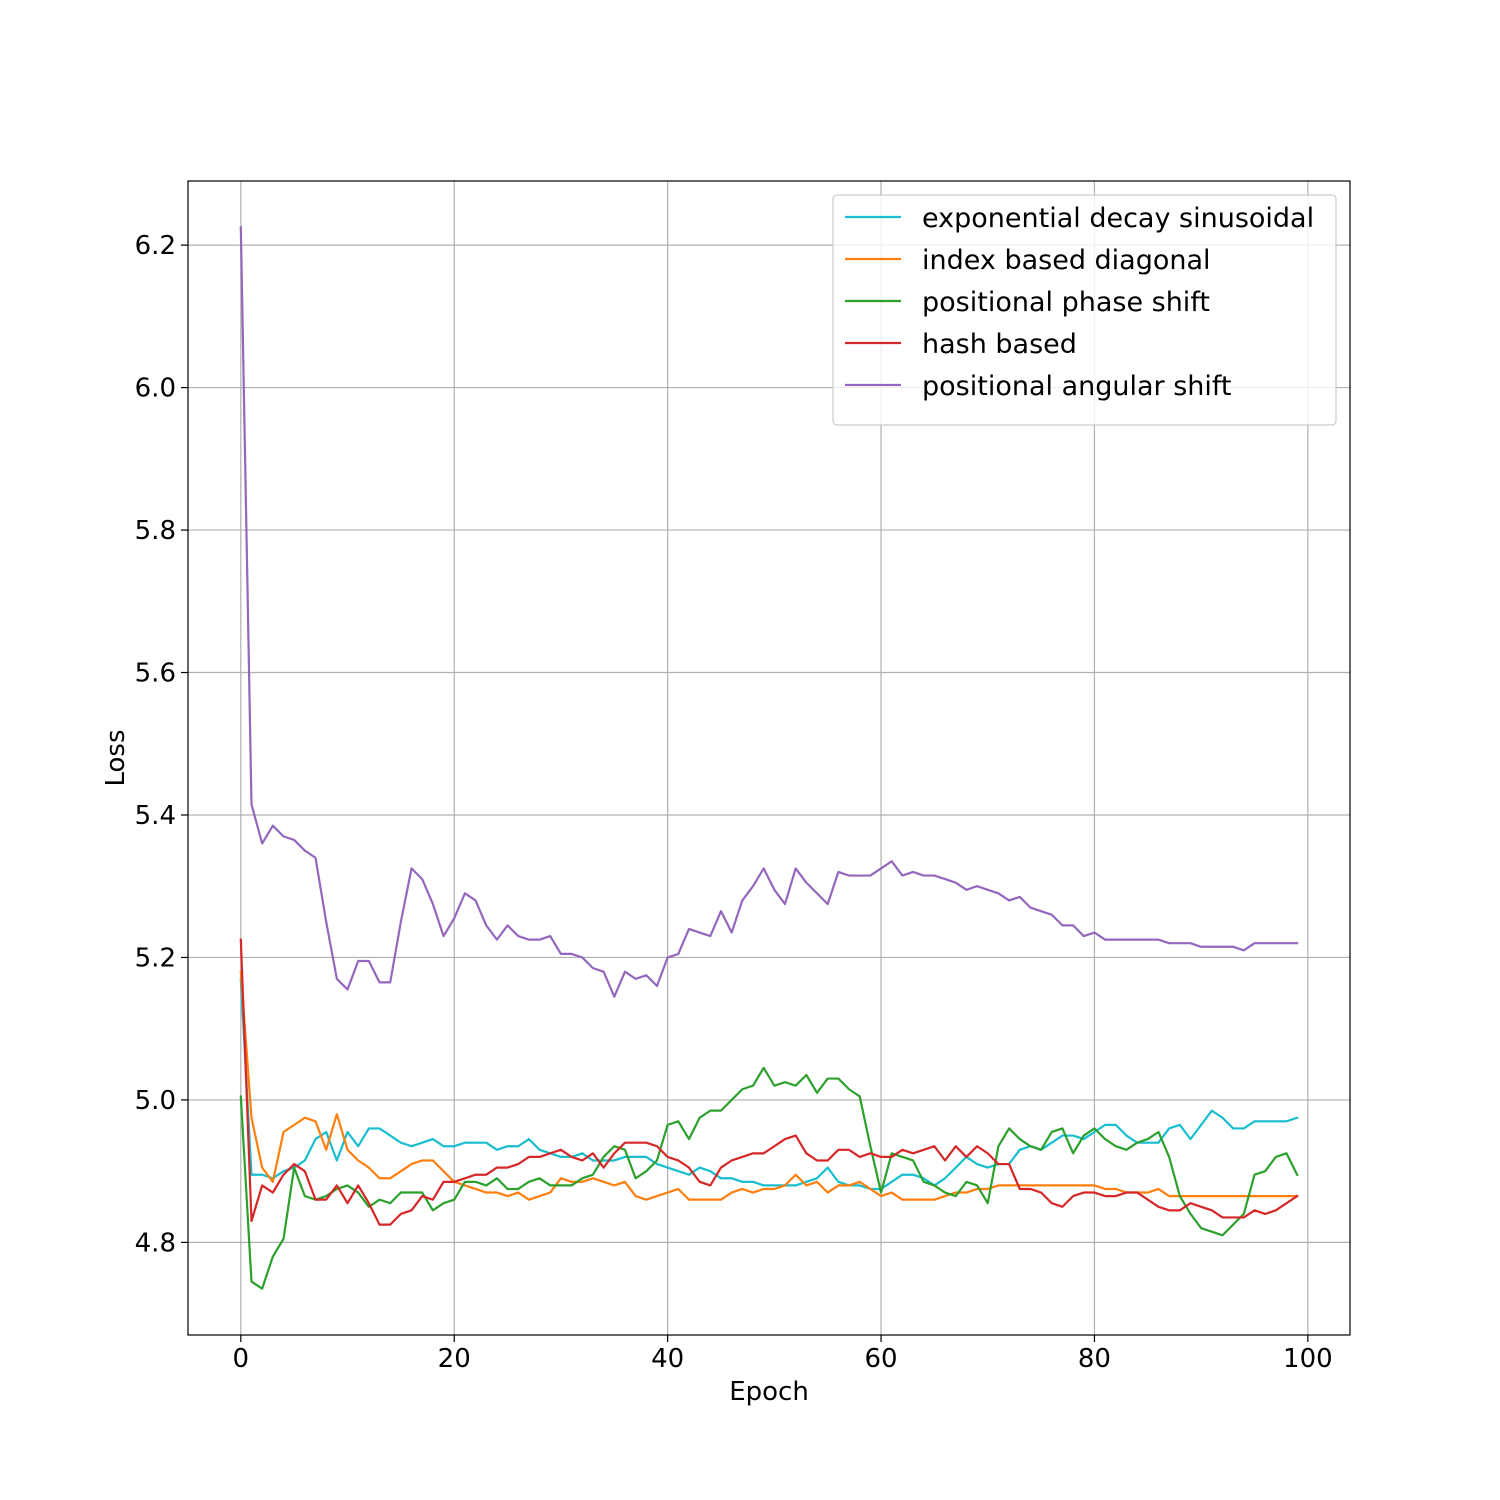  Describe the element at coordinates (1077, 386) in the screenshot. I see `legend-label: positional angular shift` at that location.